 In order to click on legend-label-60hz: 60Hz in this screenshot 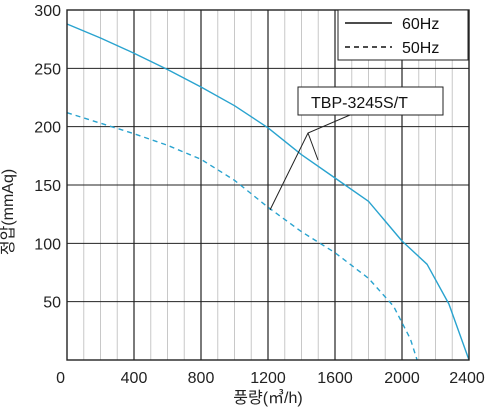, I will do `click(420, 24)`.